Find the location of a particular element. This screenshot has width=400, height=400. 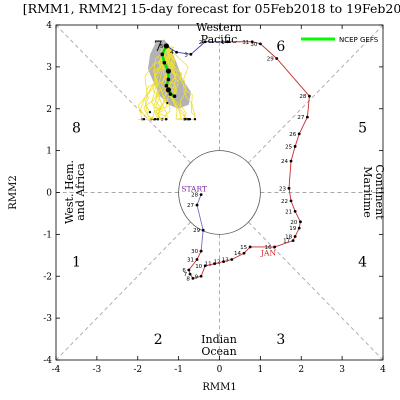

observed-january-day-label: 16 is located at coordinates (268, 248).